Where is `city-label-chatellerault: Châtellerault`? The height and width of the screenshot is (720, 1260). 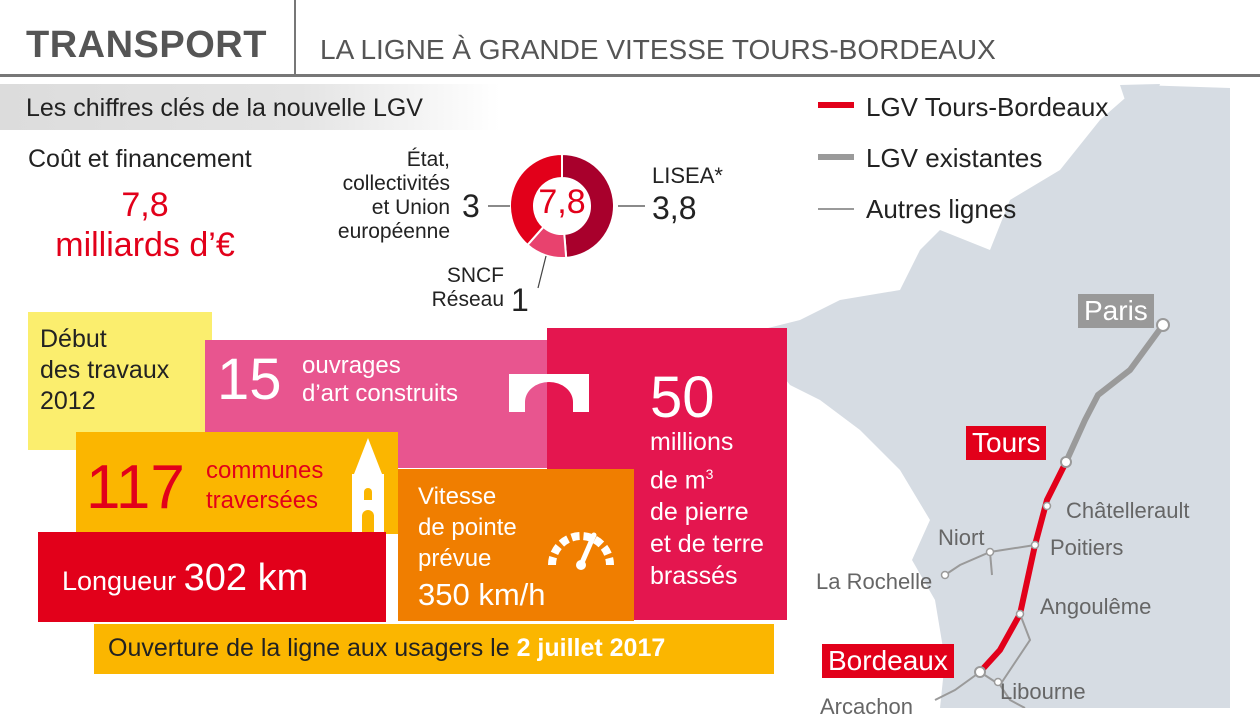
city-label-chatellerault: Châtellerault is located at coordinates (1128, 510).